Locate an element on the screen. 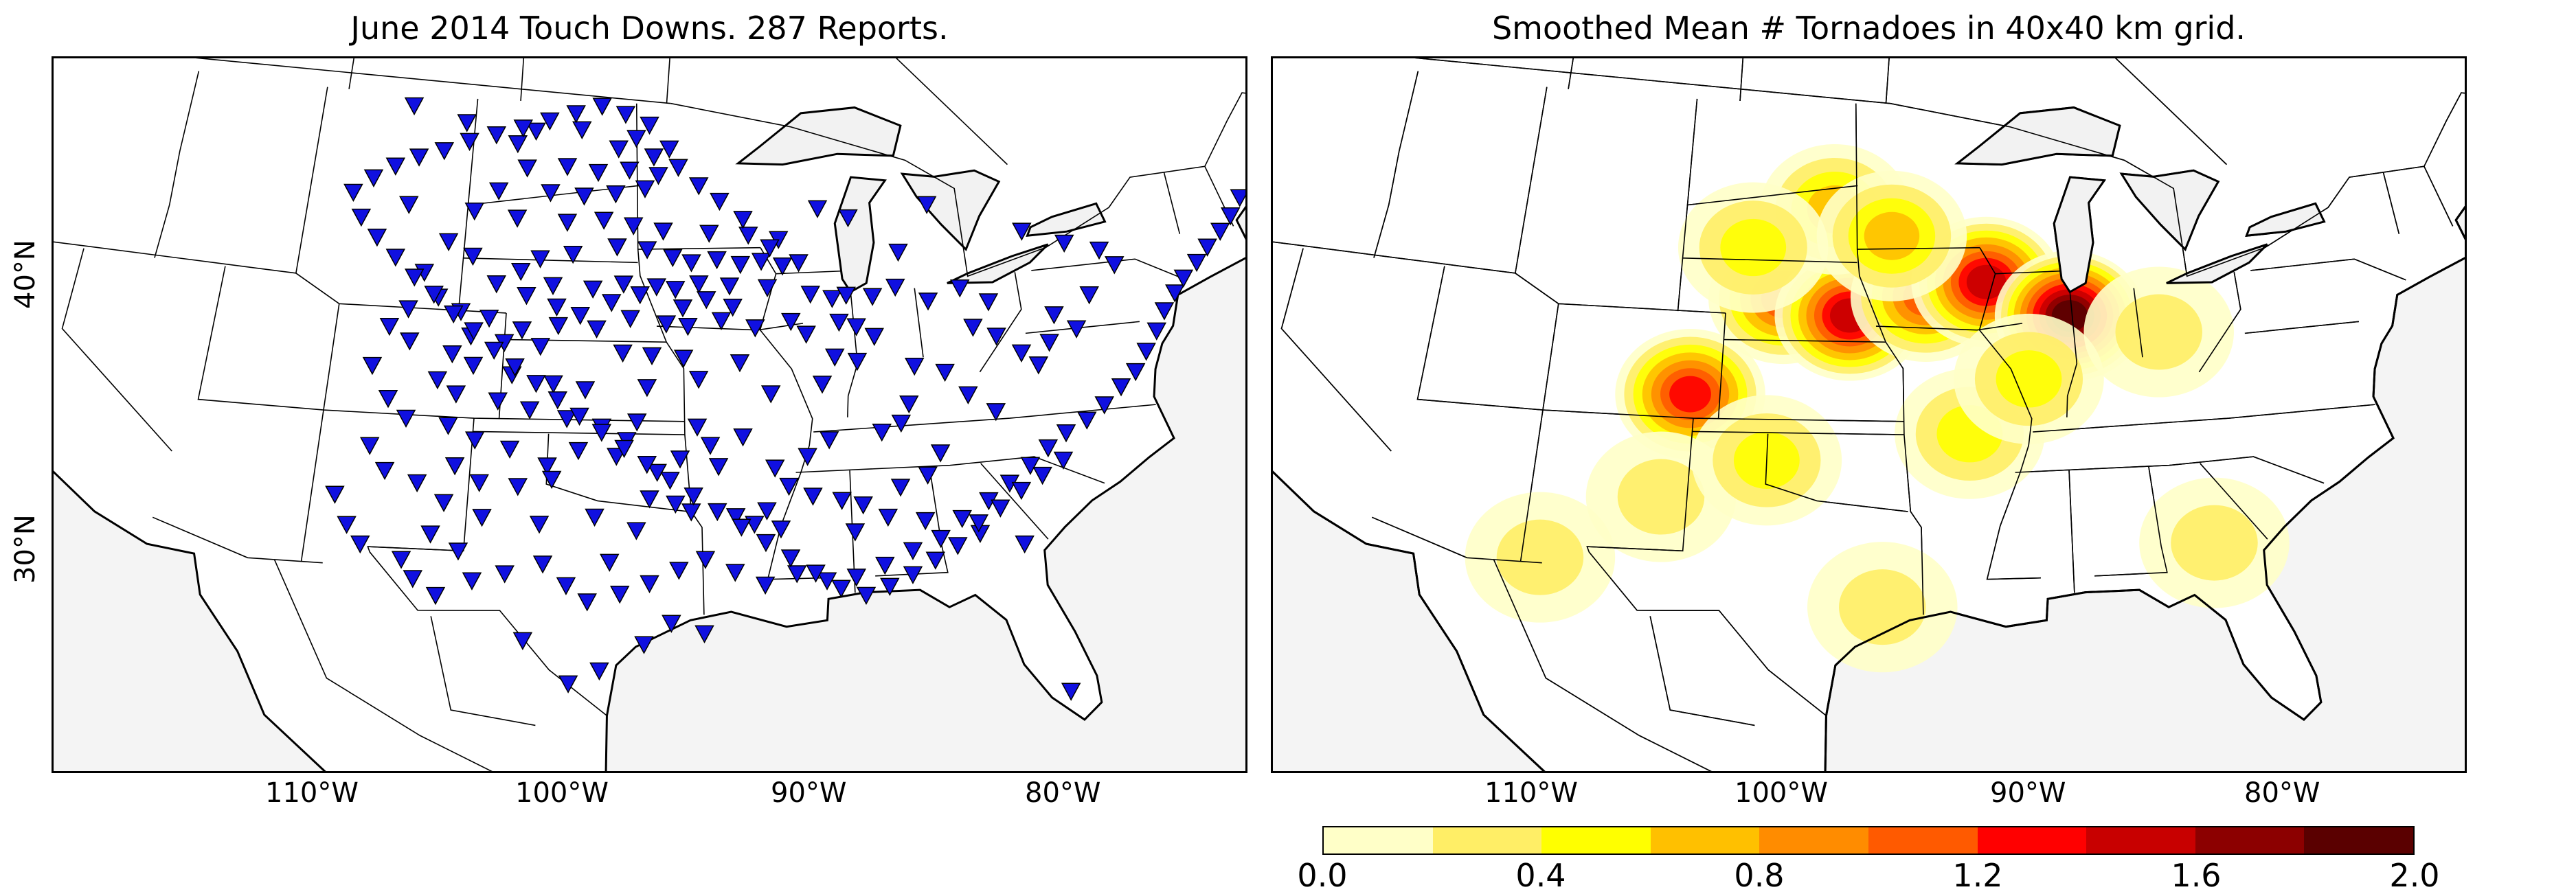  colorbar is located at coordinates (1868, 840).